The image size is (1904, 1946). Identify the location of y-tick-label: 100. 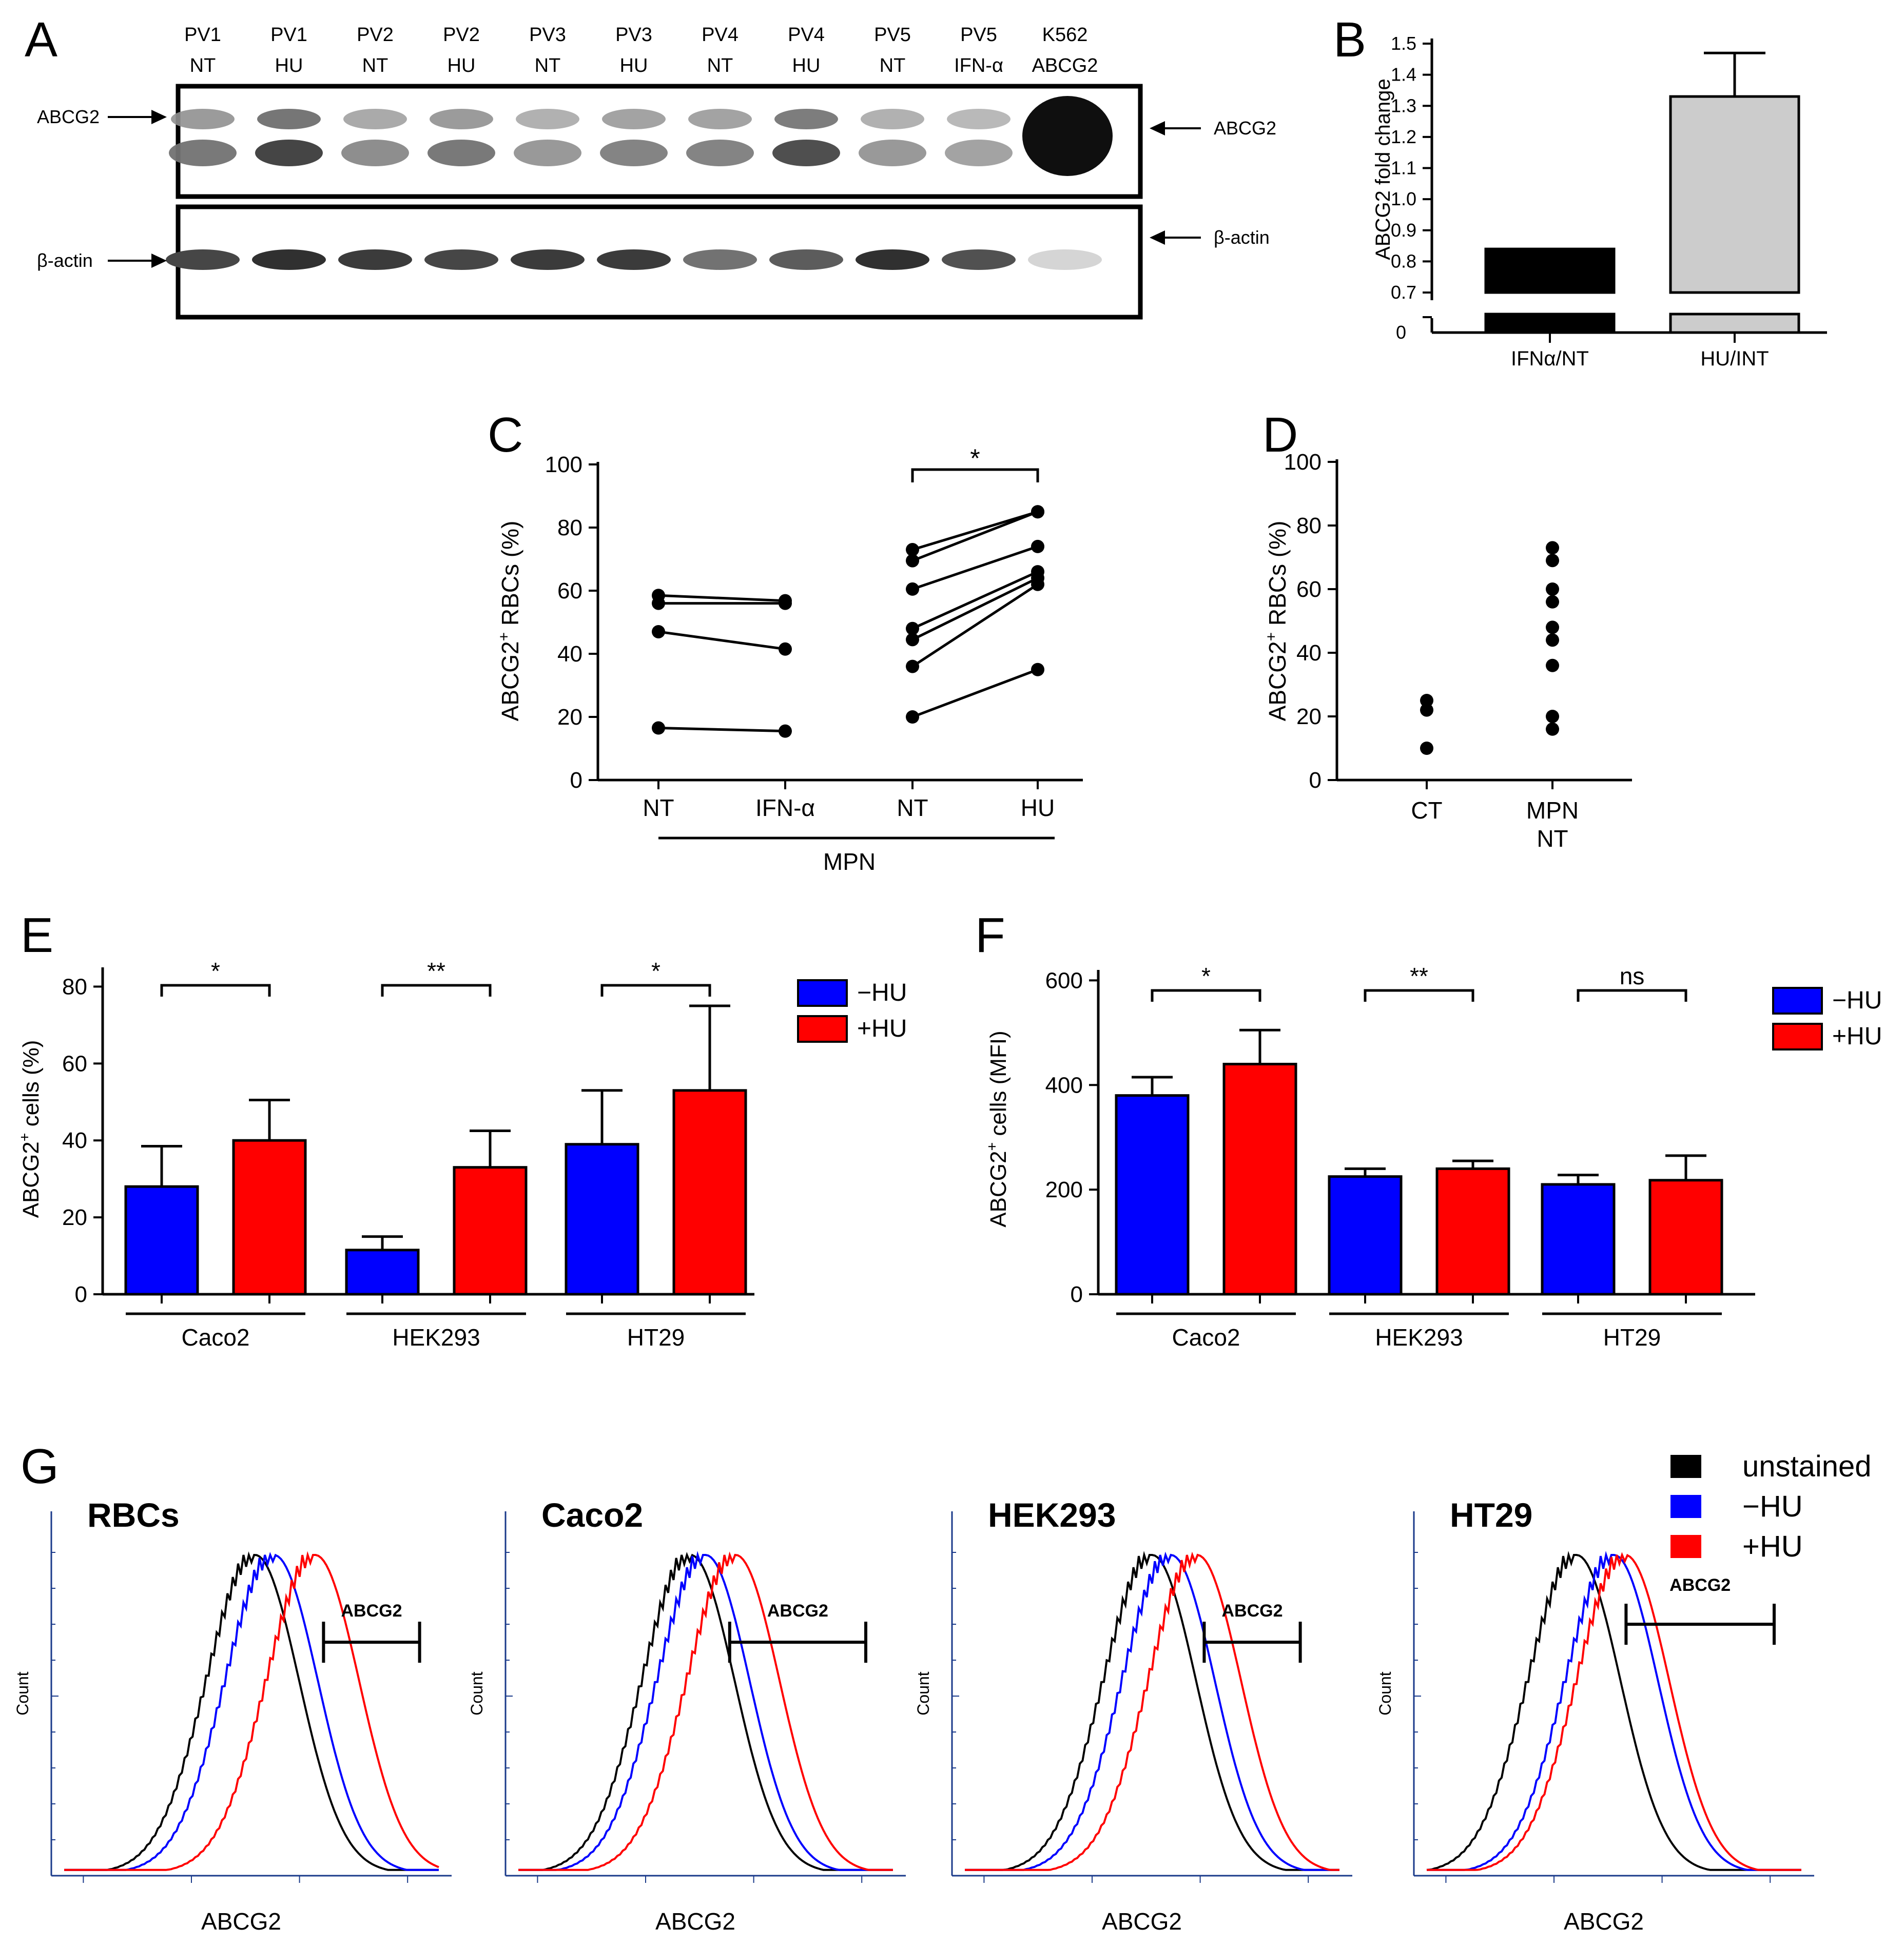
(1303, 462).